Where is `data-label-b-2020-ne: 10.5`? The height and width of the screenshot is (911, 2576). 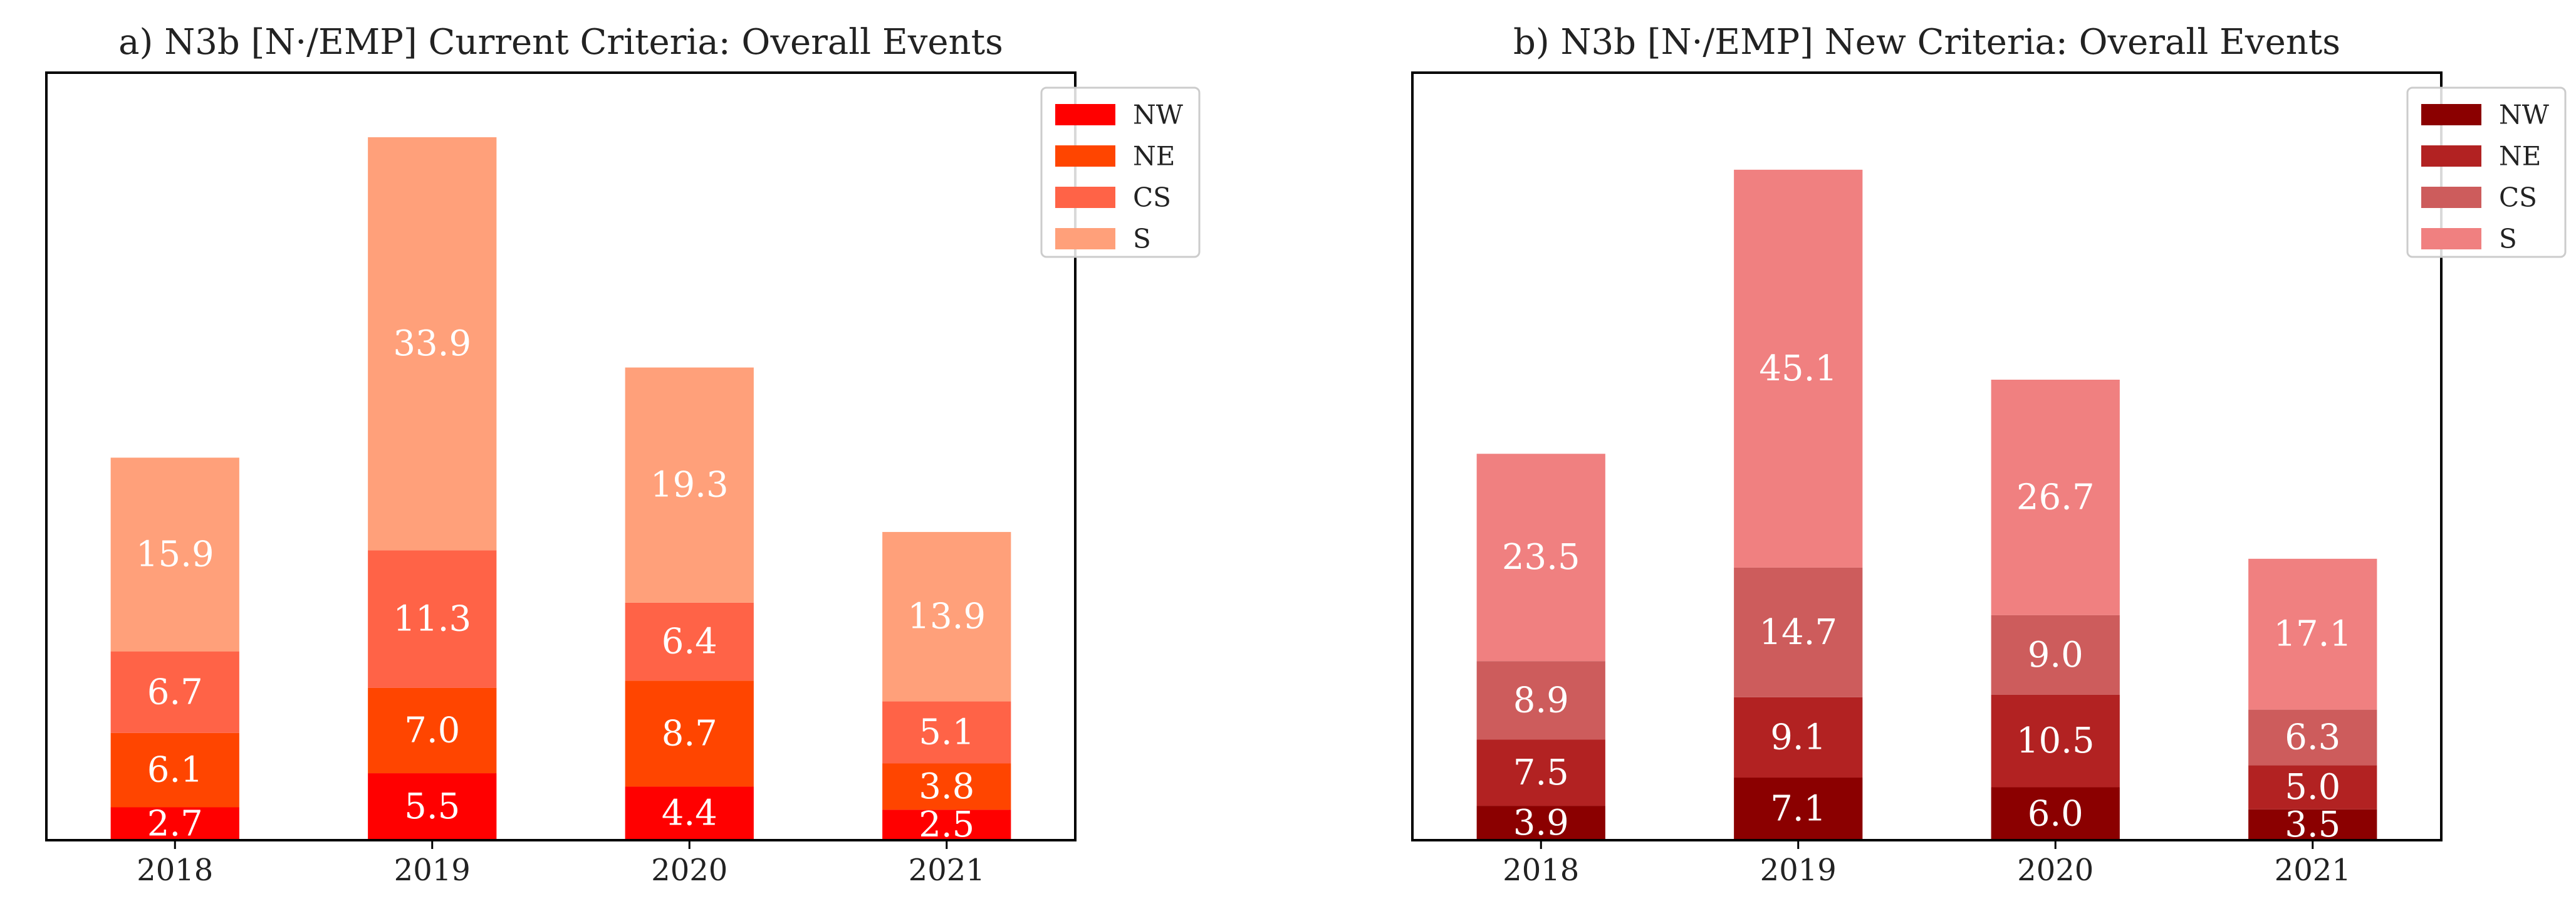
data-label-b-2020-ne: 10.5 is located at coordinates (2055, 741).